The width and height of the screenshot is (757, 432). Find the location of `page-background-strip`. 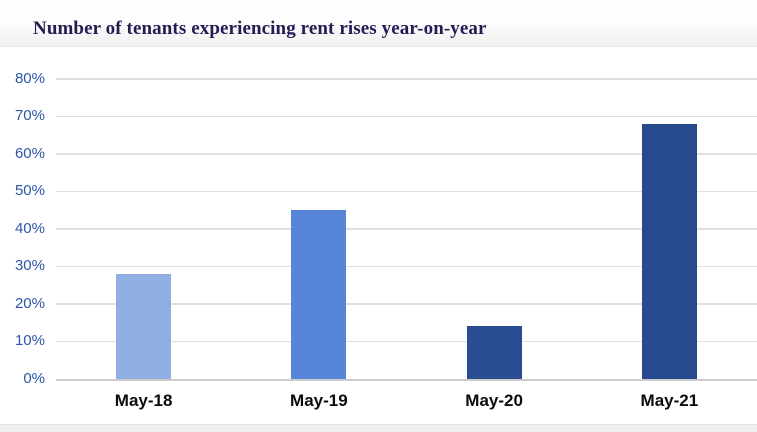

page-background-strip is located at coordinates (378, 428).